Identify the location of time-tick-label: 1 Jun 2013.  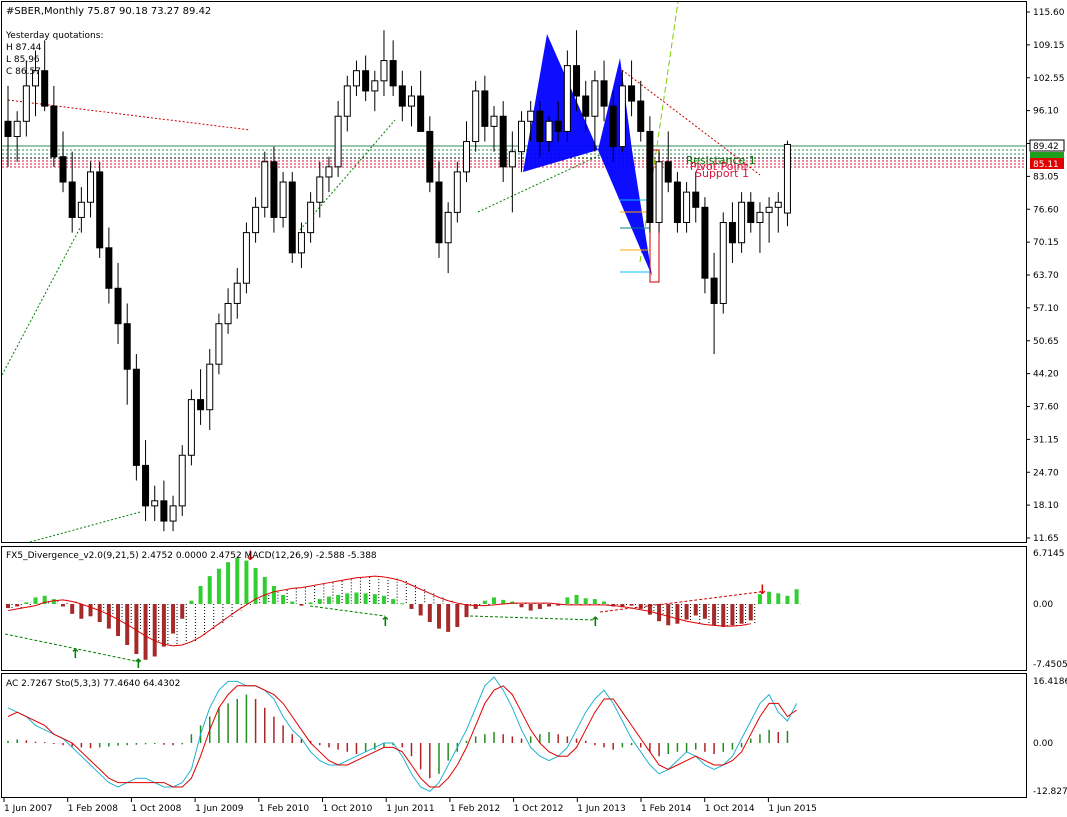
(601, 809).